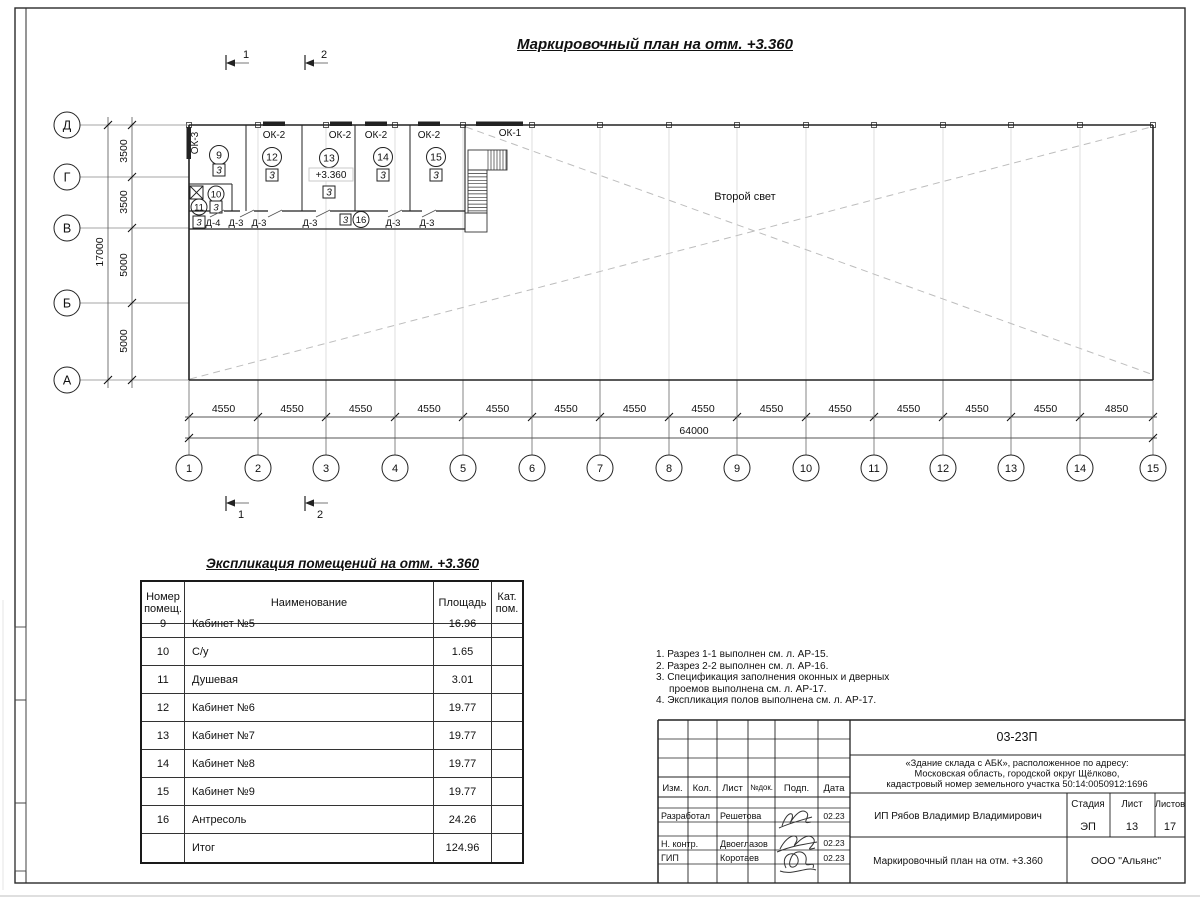  Describe the element at coordinates (463, 848) in the screenshot. I see `cell-area: 124.96` at that location.